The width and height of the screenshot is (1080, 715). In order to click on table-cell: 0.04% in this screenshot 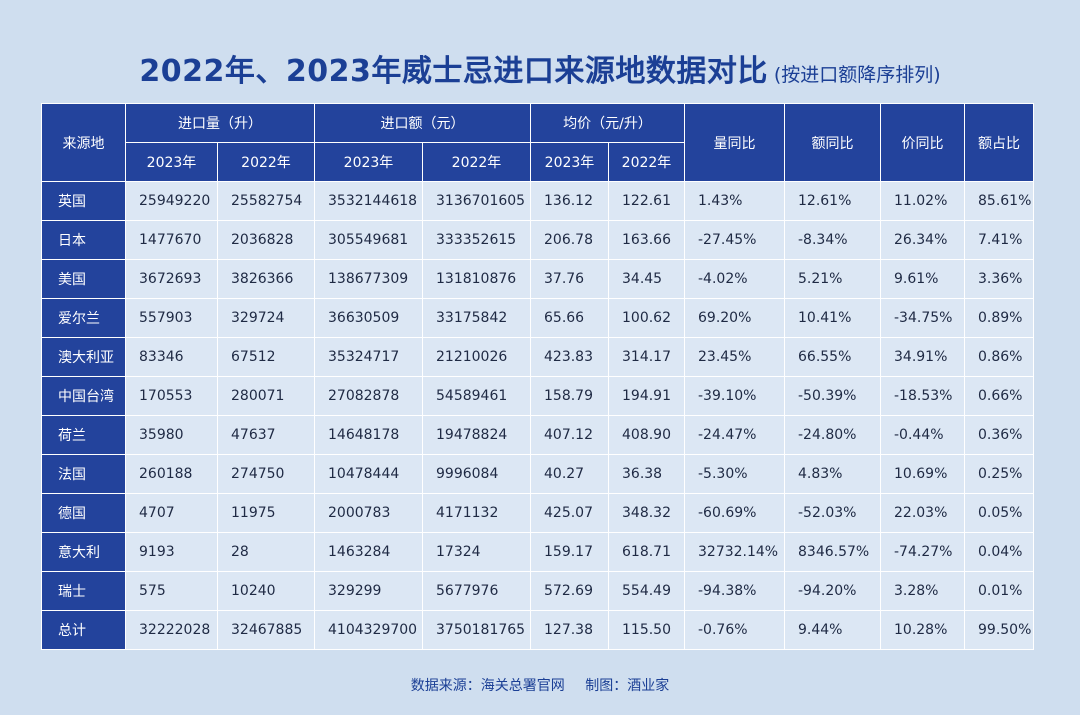, I will do `click(999, 552)`.